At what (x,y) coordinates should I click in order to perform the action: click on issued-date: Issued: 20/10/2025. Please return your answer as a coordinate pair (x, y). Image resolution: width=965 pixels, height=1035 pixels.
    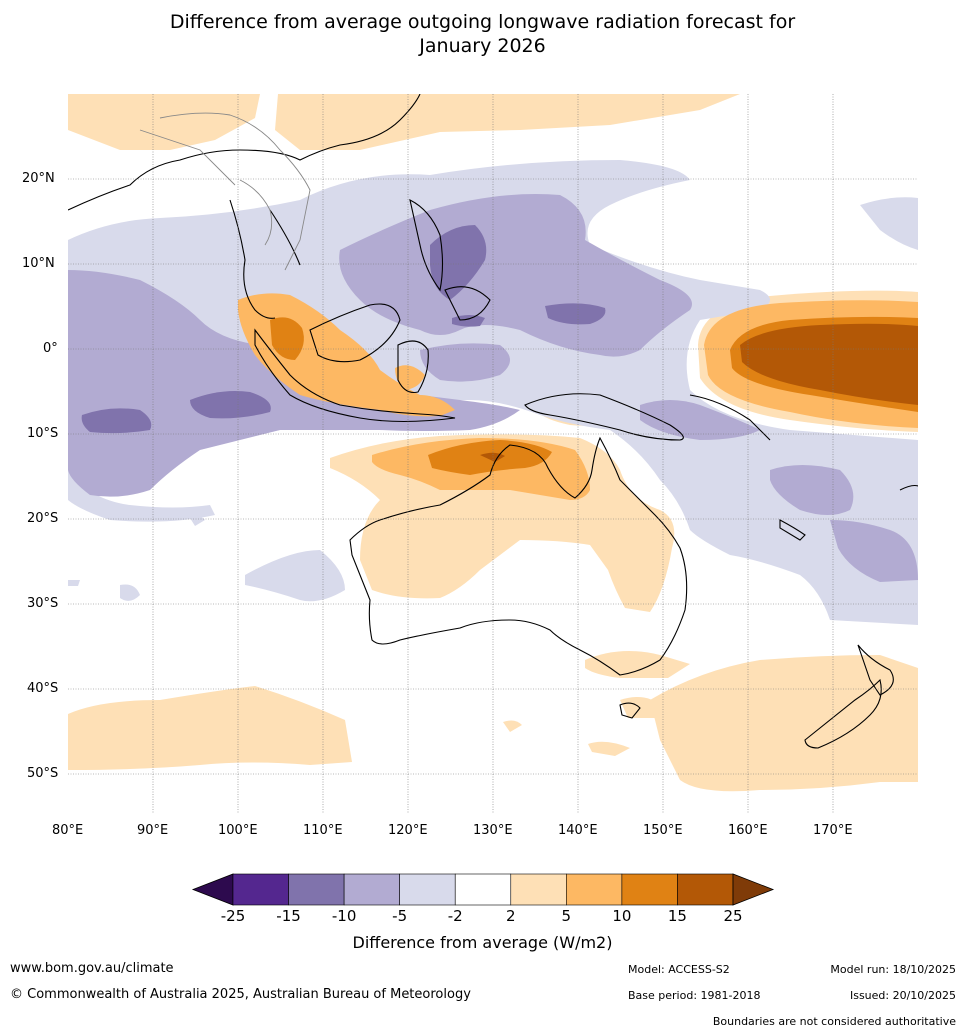
    Looking at the image, I should click on (902, 995).